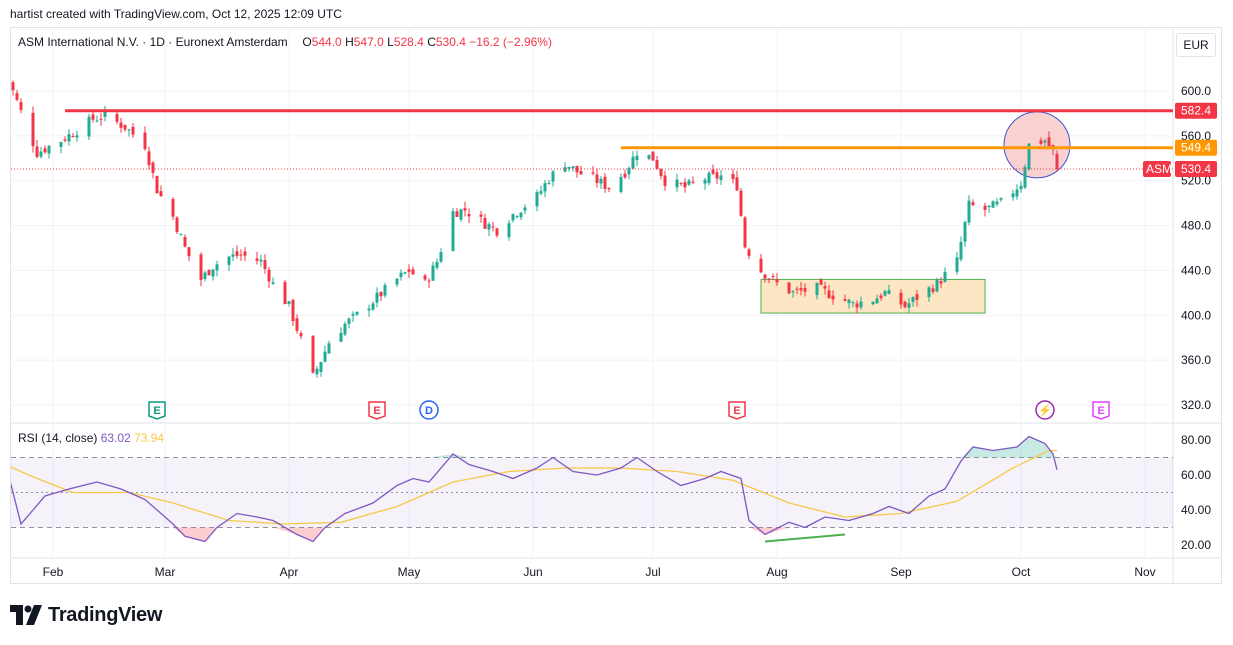 The height and width of the screenshot is (645, 1233). I want to click on consolidation-box, so click(873, 296).